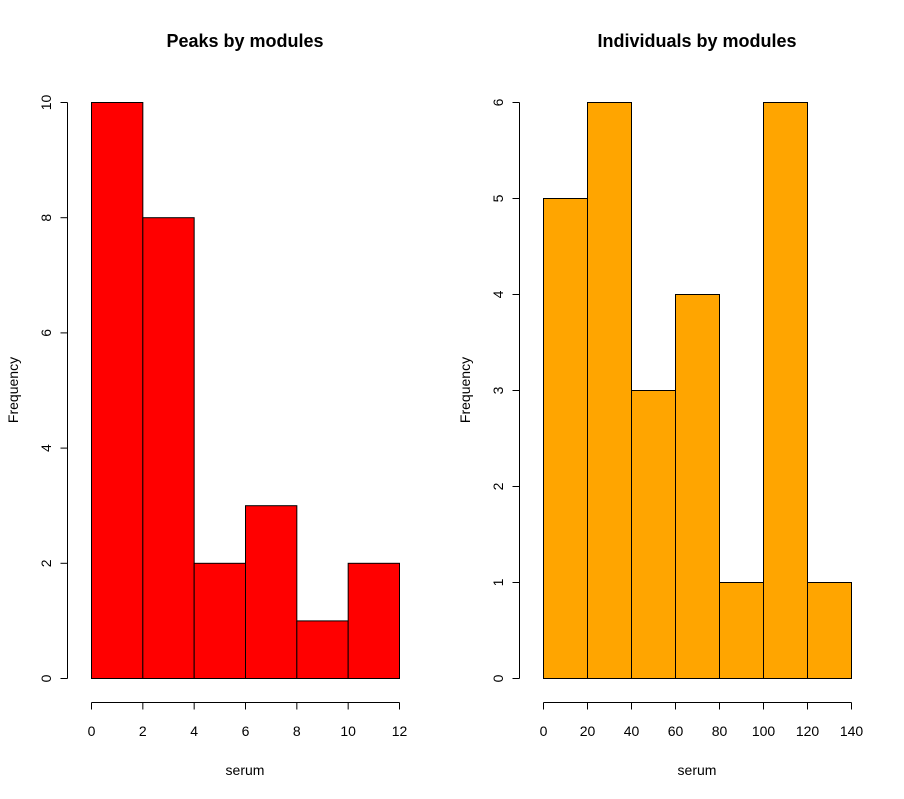  What do you see at coordinates (808, 731) in the screenshot?
I see `x-tick-label: 120` at bounding box center [808, 731].